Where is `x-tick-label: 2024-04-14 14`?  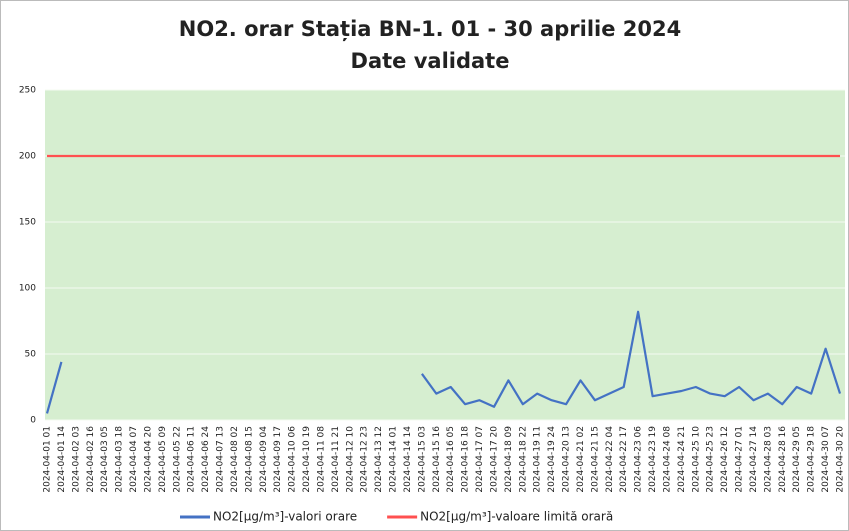
x-tick-label: 2024-04-14 14 is located at coordinates (408, 459).